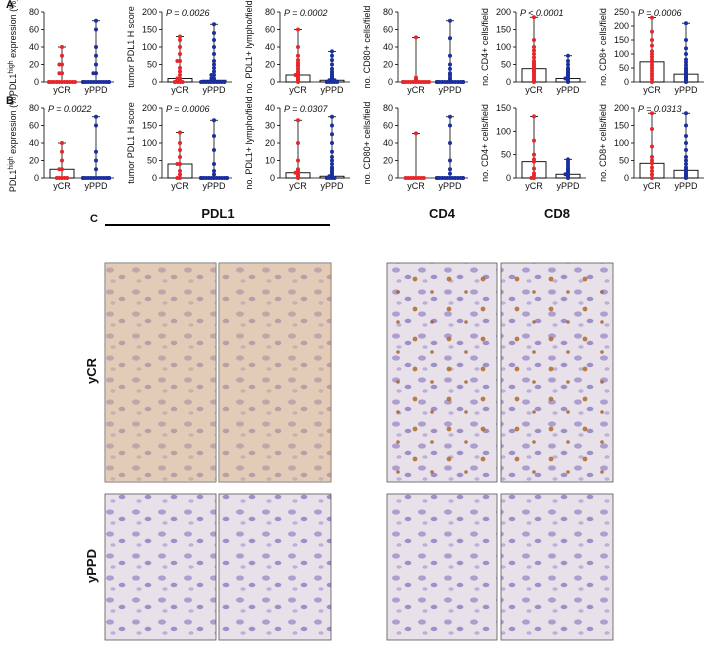  What do you see at coordinates (503, 108) in the screenshot?
I see `y-tick-label: 150` at bounding box center [503, 108].